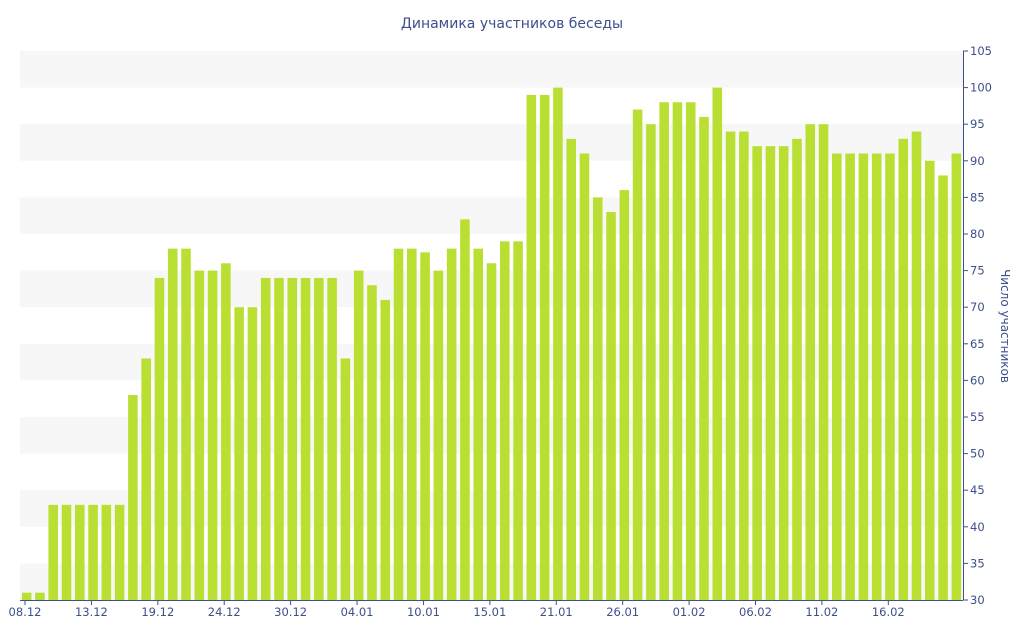  I want to click on x-tick-label: 11.02, so click(821, 612).